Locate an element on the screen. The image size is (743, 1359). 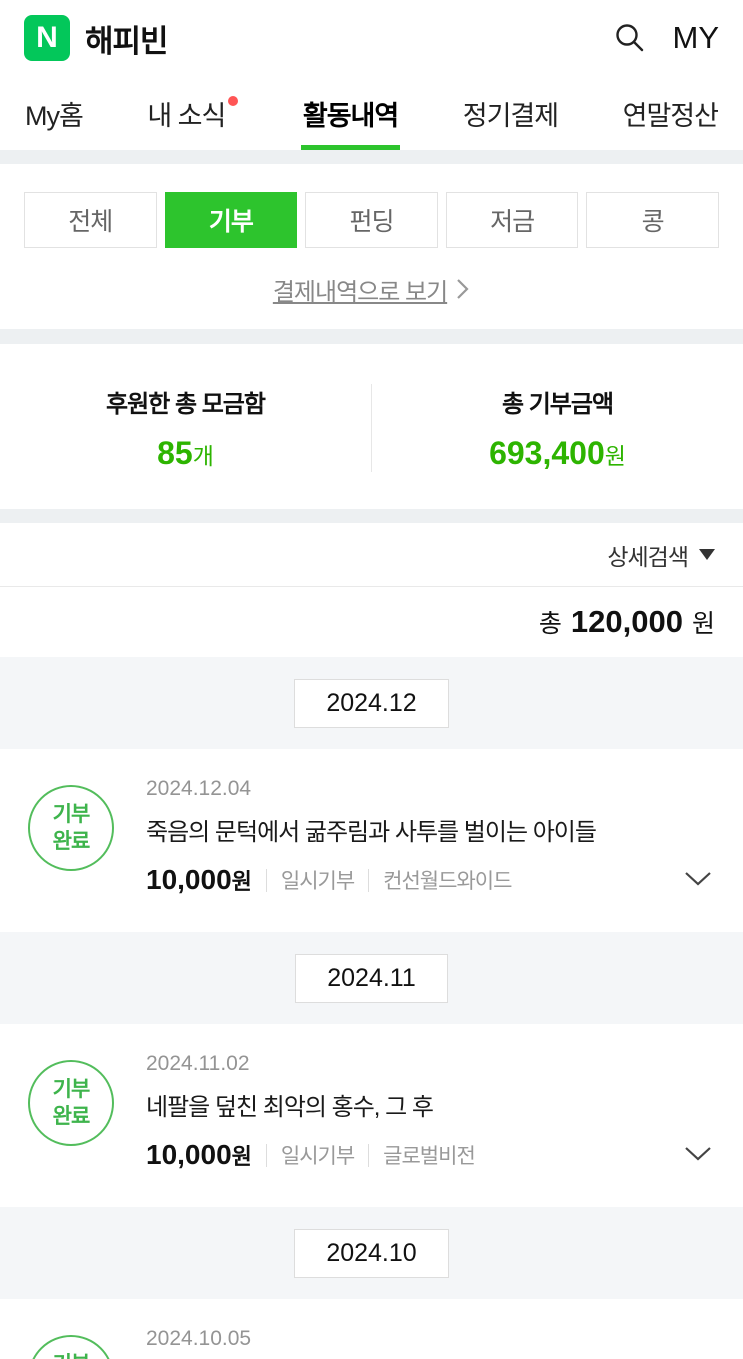
caret-down-icon is located at coordinates (707, 554).